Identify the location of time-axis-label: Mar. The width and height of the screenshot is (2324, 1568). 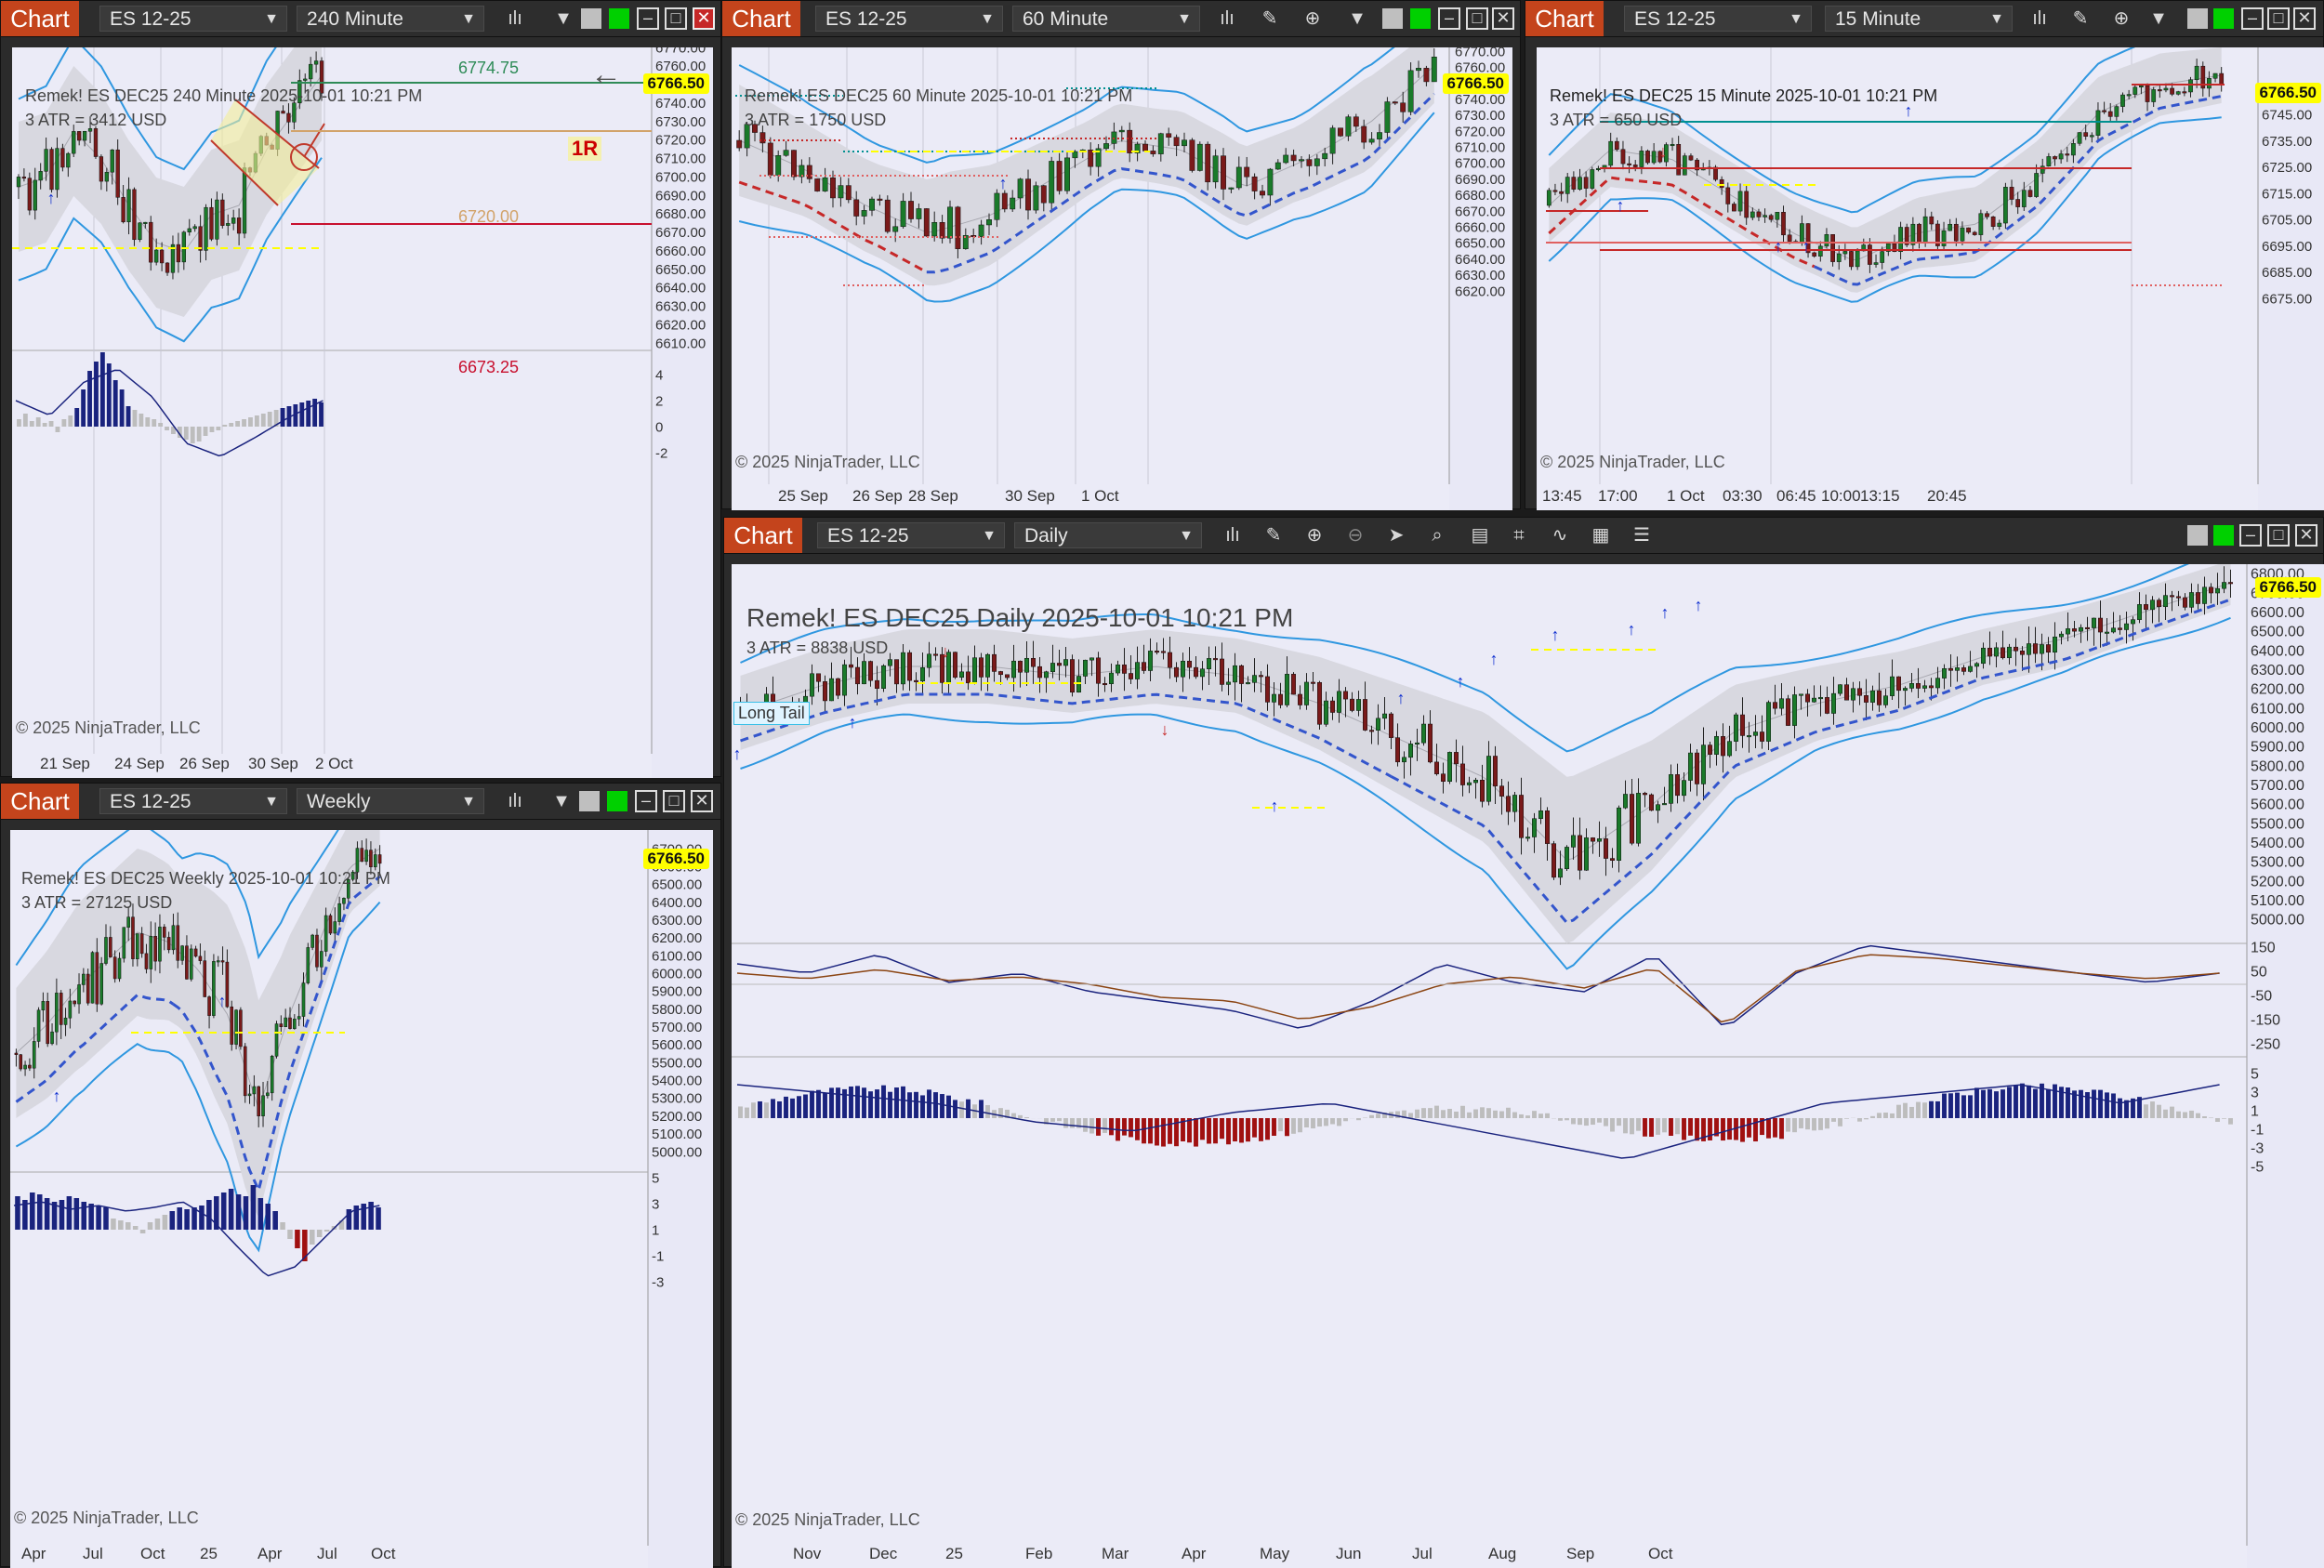
(1115, 1554).